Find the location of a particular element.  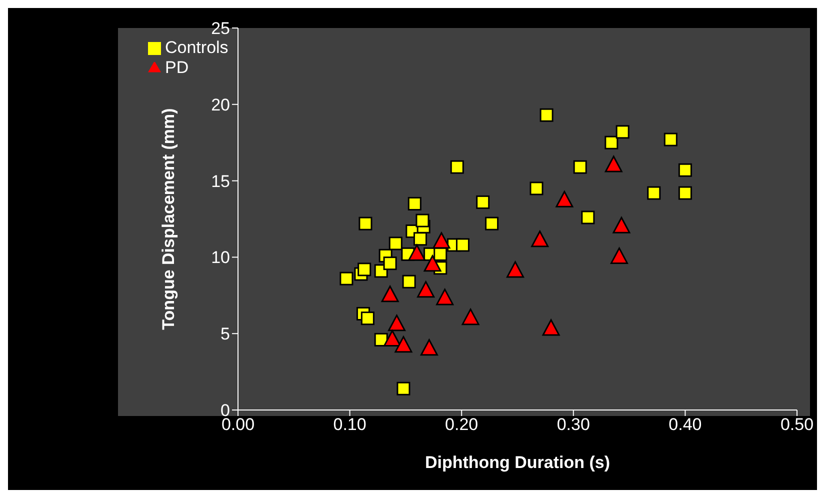

y-tick-label: 15 is located at coordinates (220, 181).